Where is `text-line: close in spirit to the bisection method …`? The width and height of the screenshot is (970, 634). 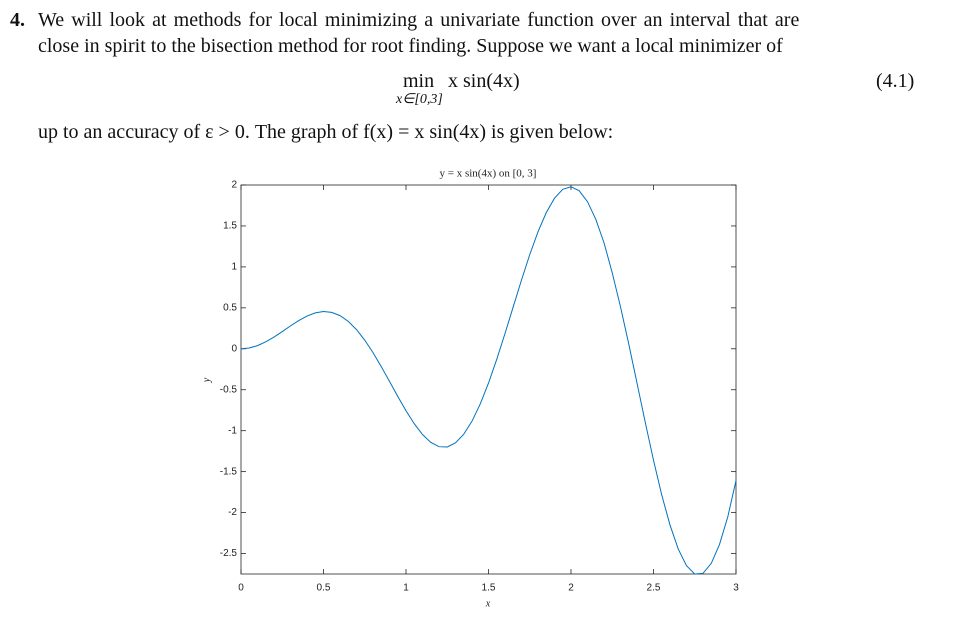 text-line: close in spirit to the bisection method … is located at coordinates (410, 46).